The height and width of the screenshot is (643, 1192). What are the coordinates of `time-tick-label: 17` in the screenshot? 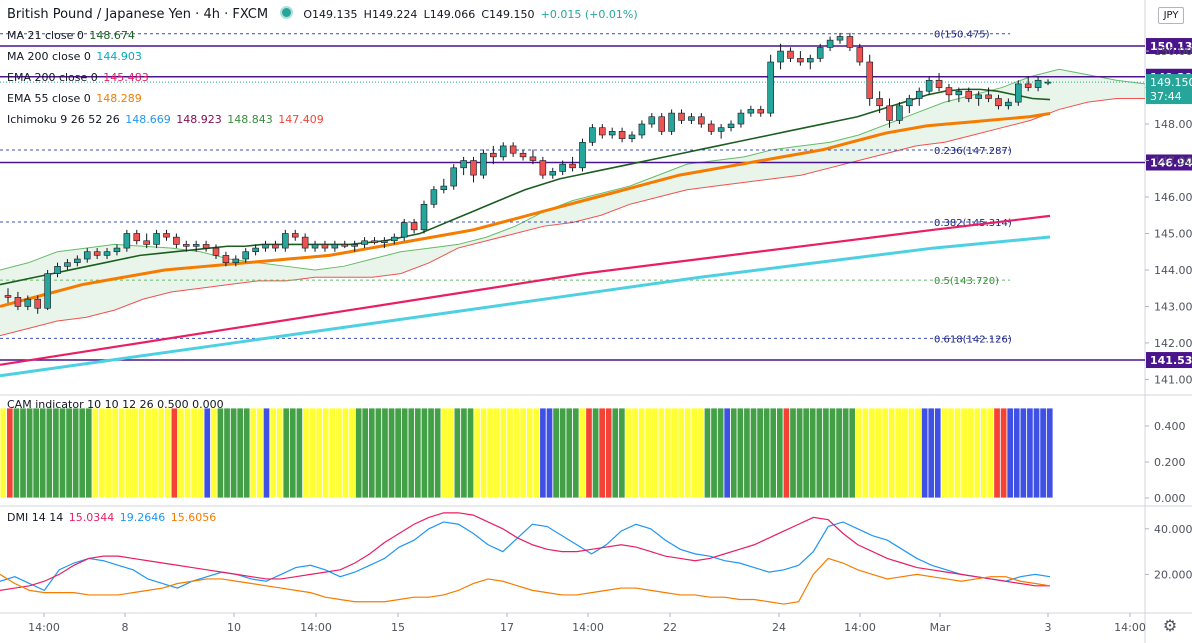 It's located at (507, 627).